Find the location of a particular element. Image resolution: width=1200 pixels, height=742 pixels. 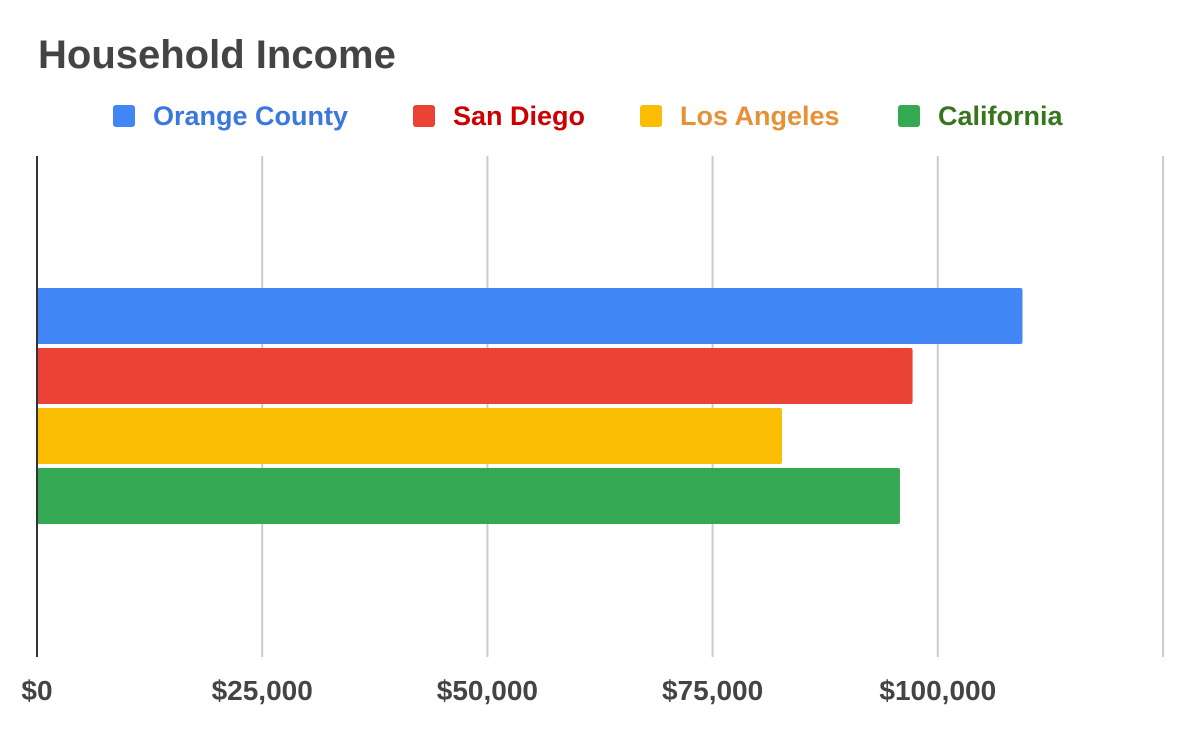

x-tick-label: $0 is located at coordinates (36, 690).